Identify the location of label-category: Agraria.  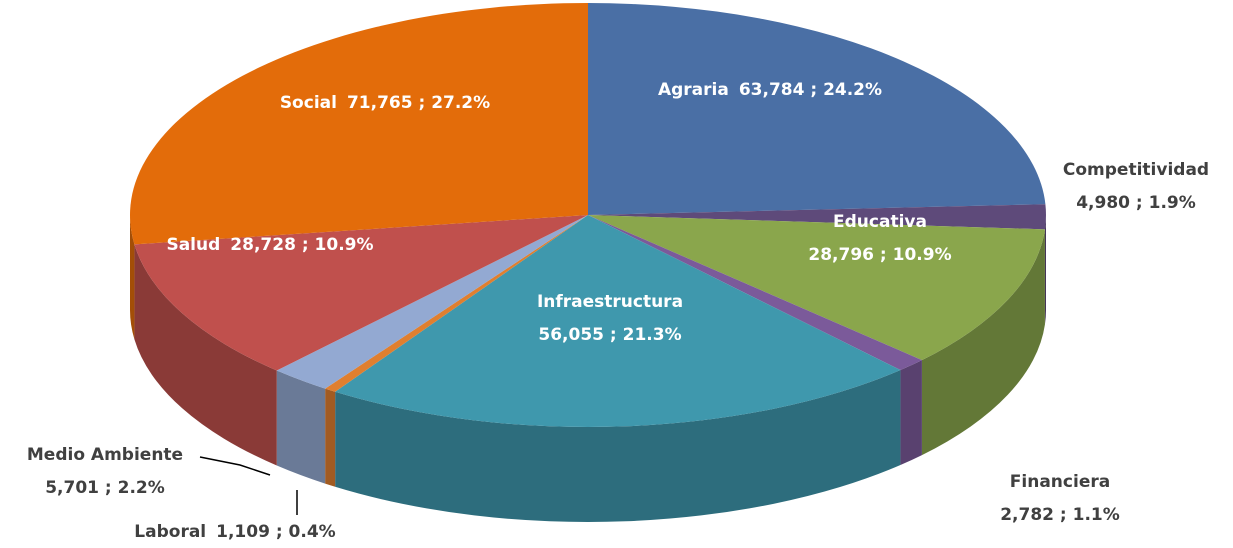
(693, 90).